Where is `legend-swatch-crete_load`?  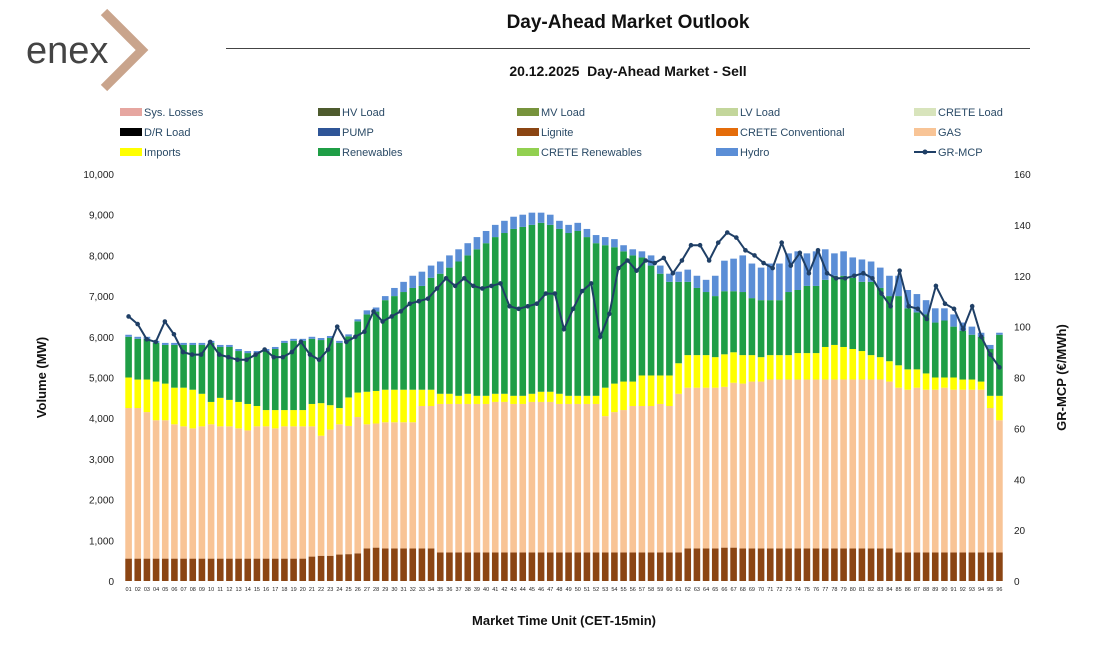 legend-swatch-crete_load is located at coordinates (925, 112).